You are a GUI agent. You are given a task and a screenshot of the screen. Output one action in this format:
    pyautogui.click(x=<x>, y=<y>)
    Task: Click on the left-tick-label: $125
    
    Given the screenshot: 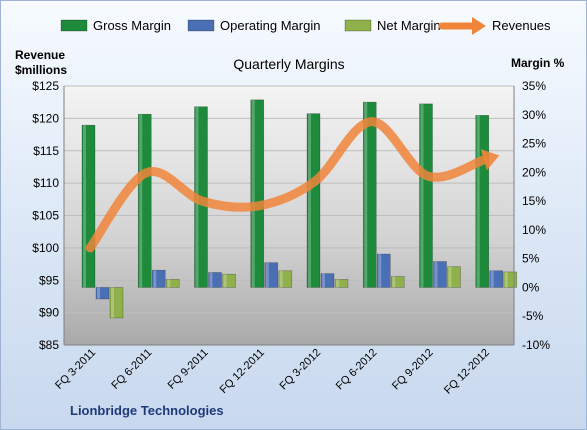 What is the action you would take?
    pyautogui.click(x=45, y=86)
    